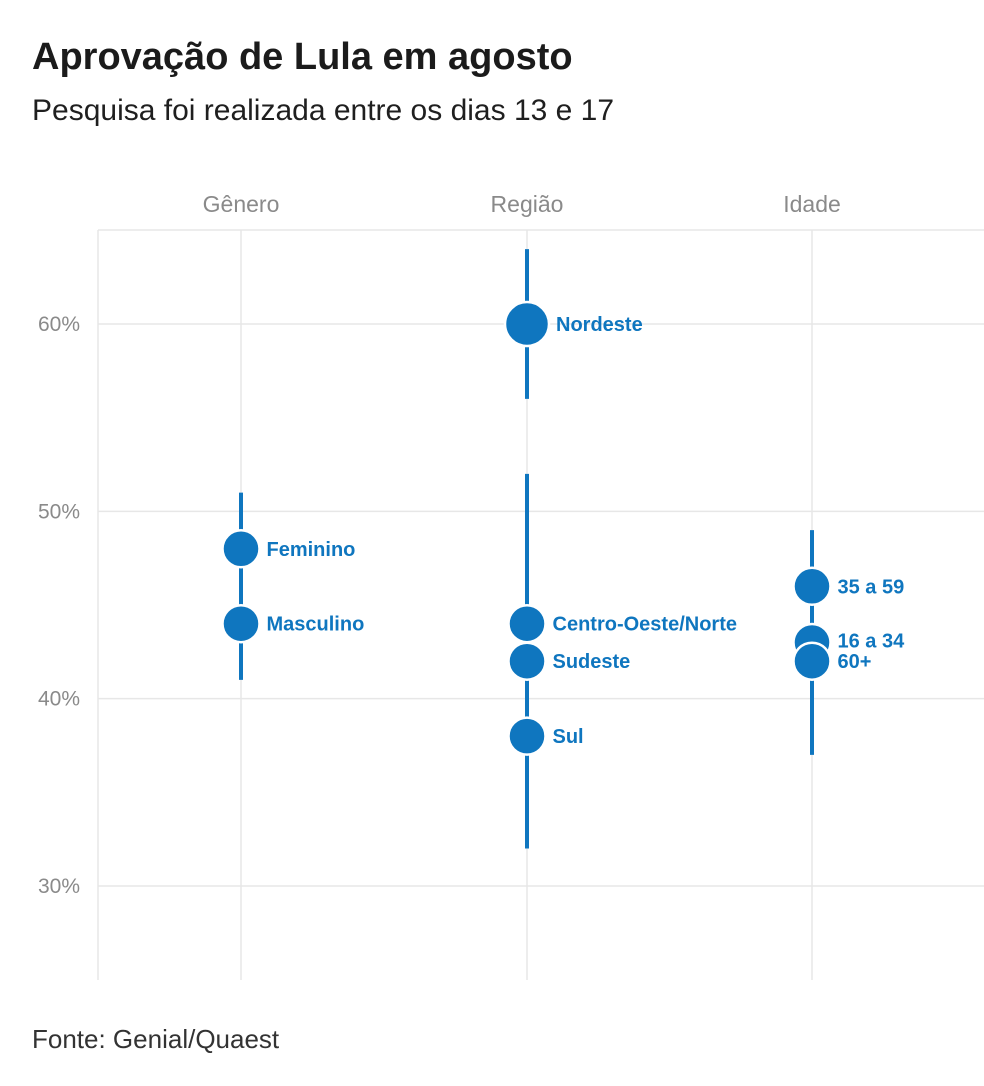  I want to click on point-label-sudeste: Sudeste, so click(592, 662).